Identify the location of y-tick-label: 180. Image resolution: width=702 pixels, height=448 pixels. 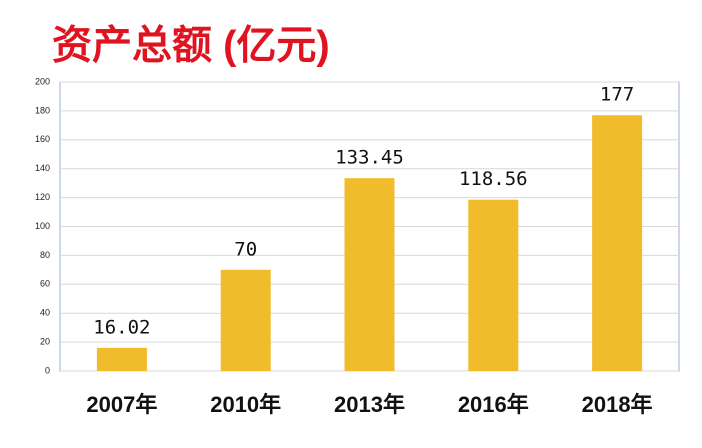
(42, 110).